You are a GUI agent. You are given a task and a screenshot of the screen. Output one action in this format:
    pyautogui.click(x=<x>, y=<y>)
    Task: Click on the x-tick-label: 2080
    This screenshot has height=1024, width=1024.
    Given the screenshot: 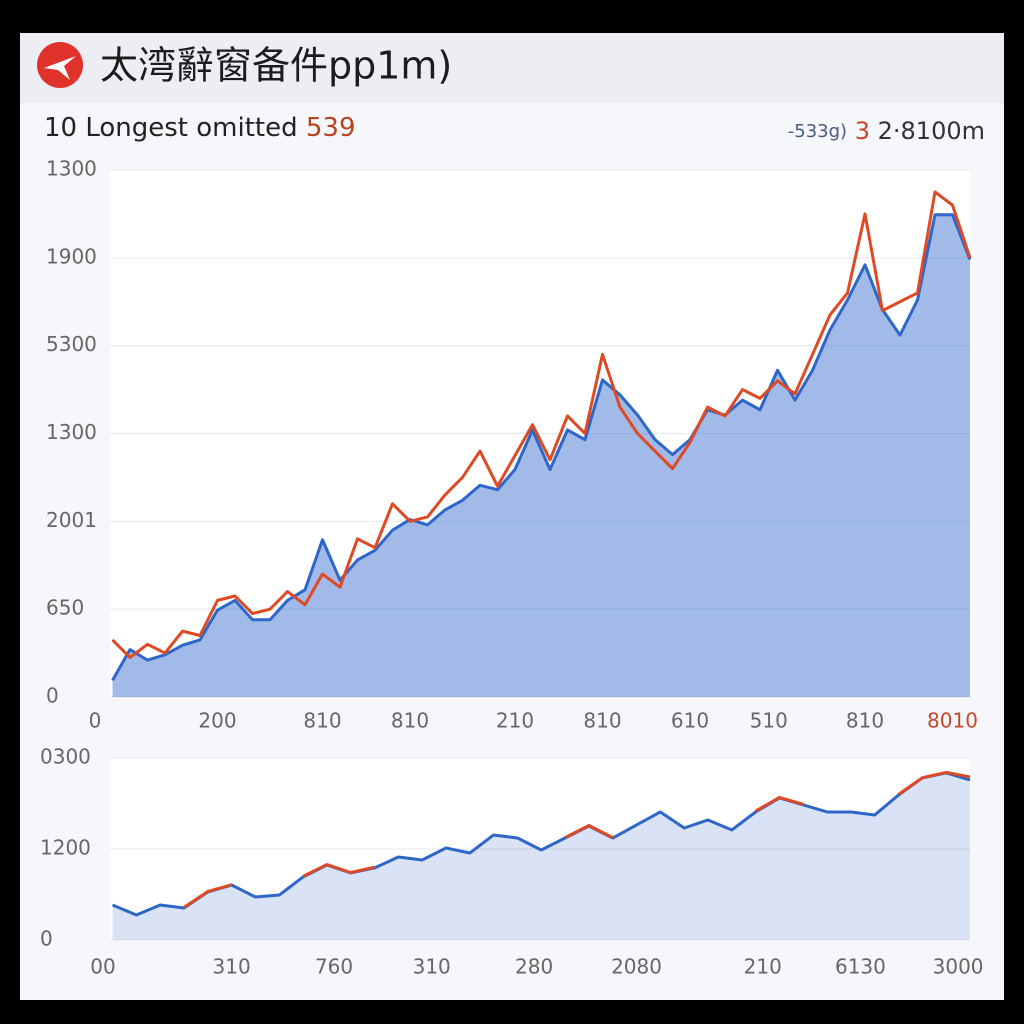 What is the action you would take?
    pyautogui.click(x=636, y=967)
    